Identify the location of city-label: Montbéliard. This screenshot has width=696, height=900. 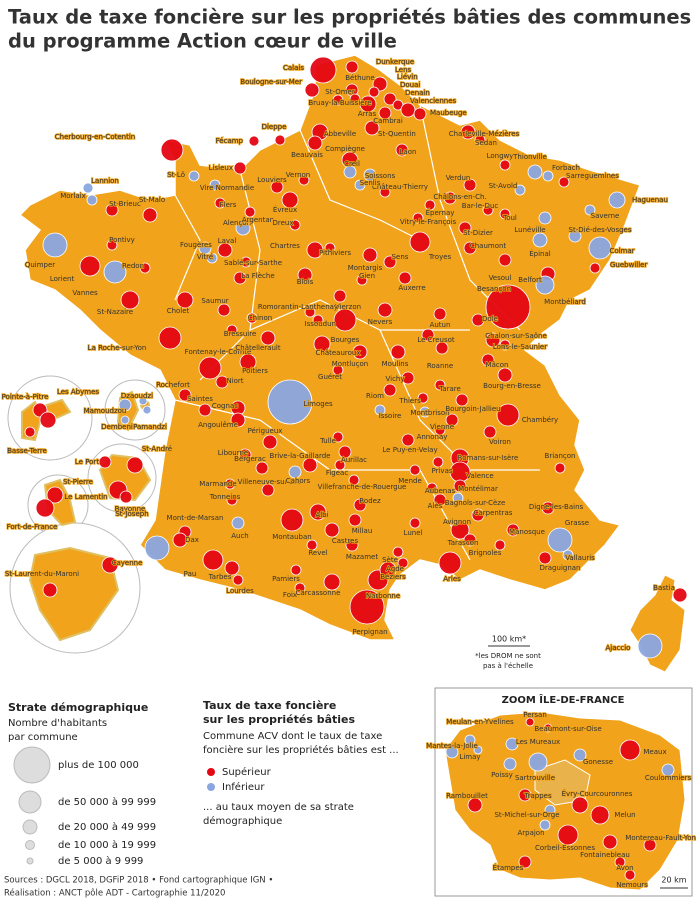
(565, 302).